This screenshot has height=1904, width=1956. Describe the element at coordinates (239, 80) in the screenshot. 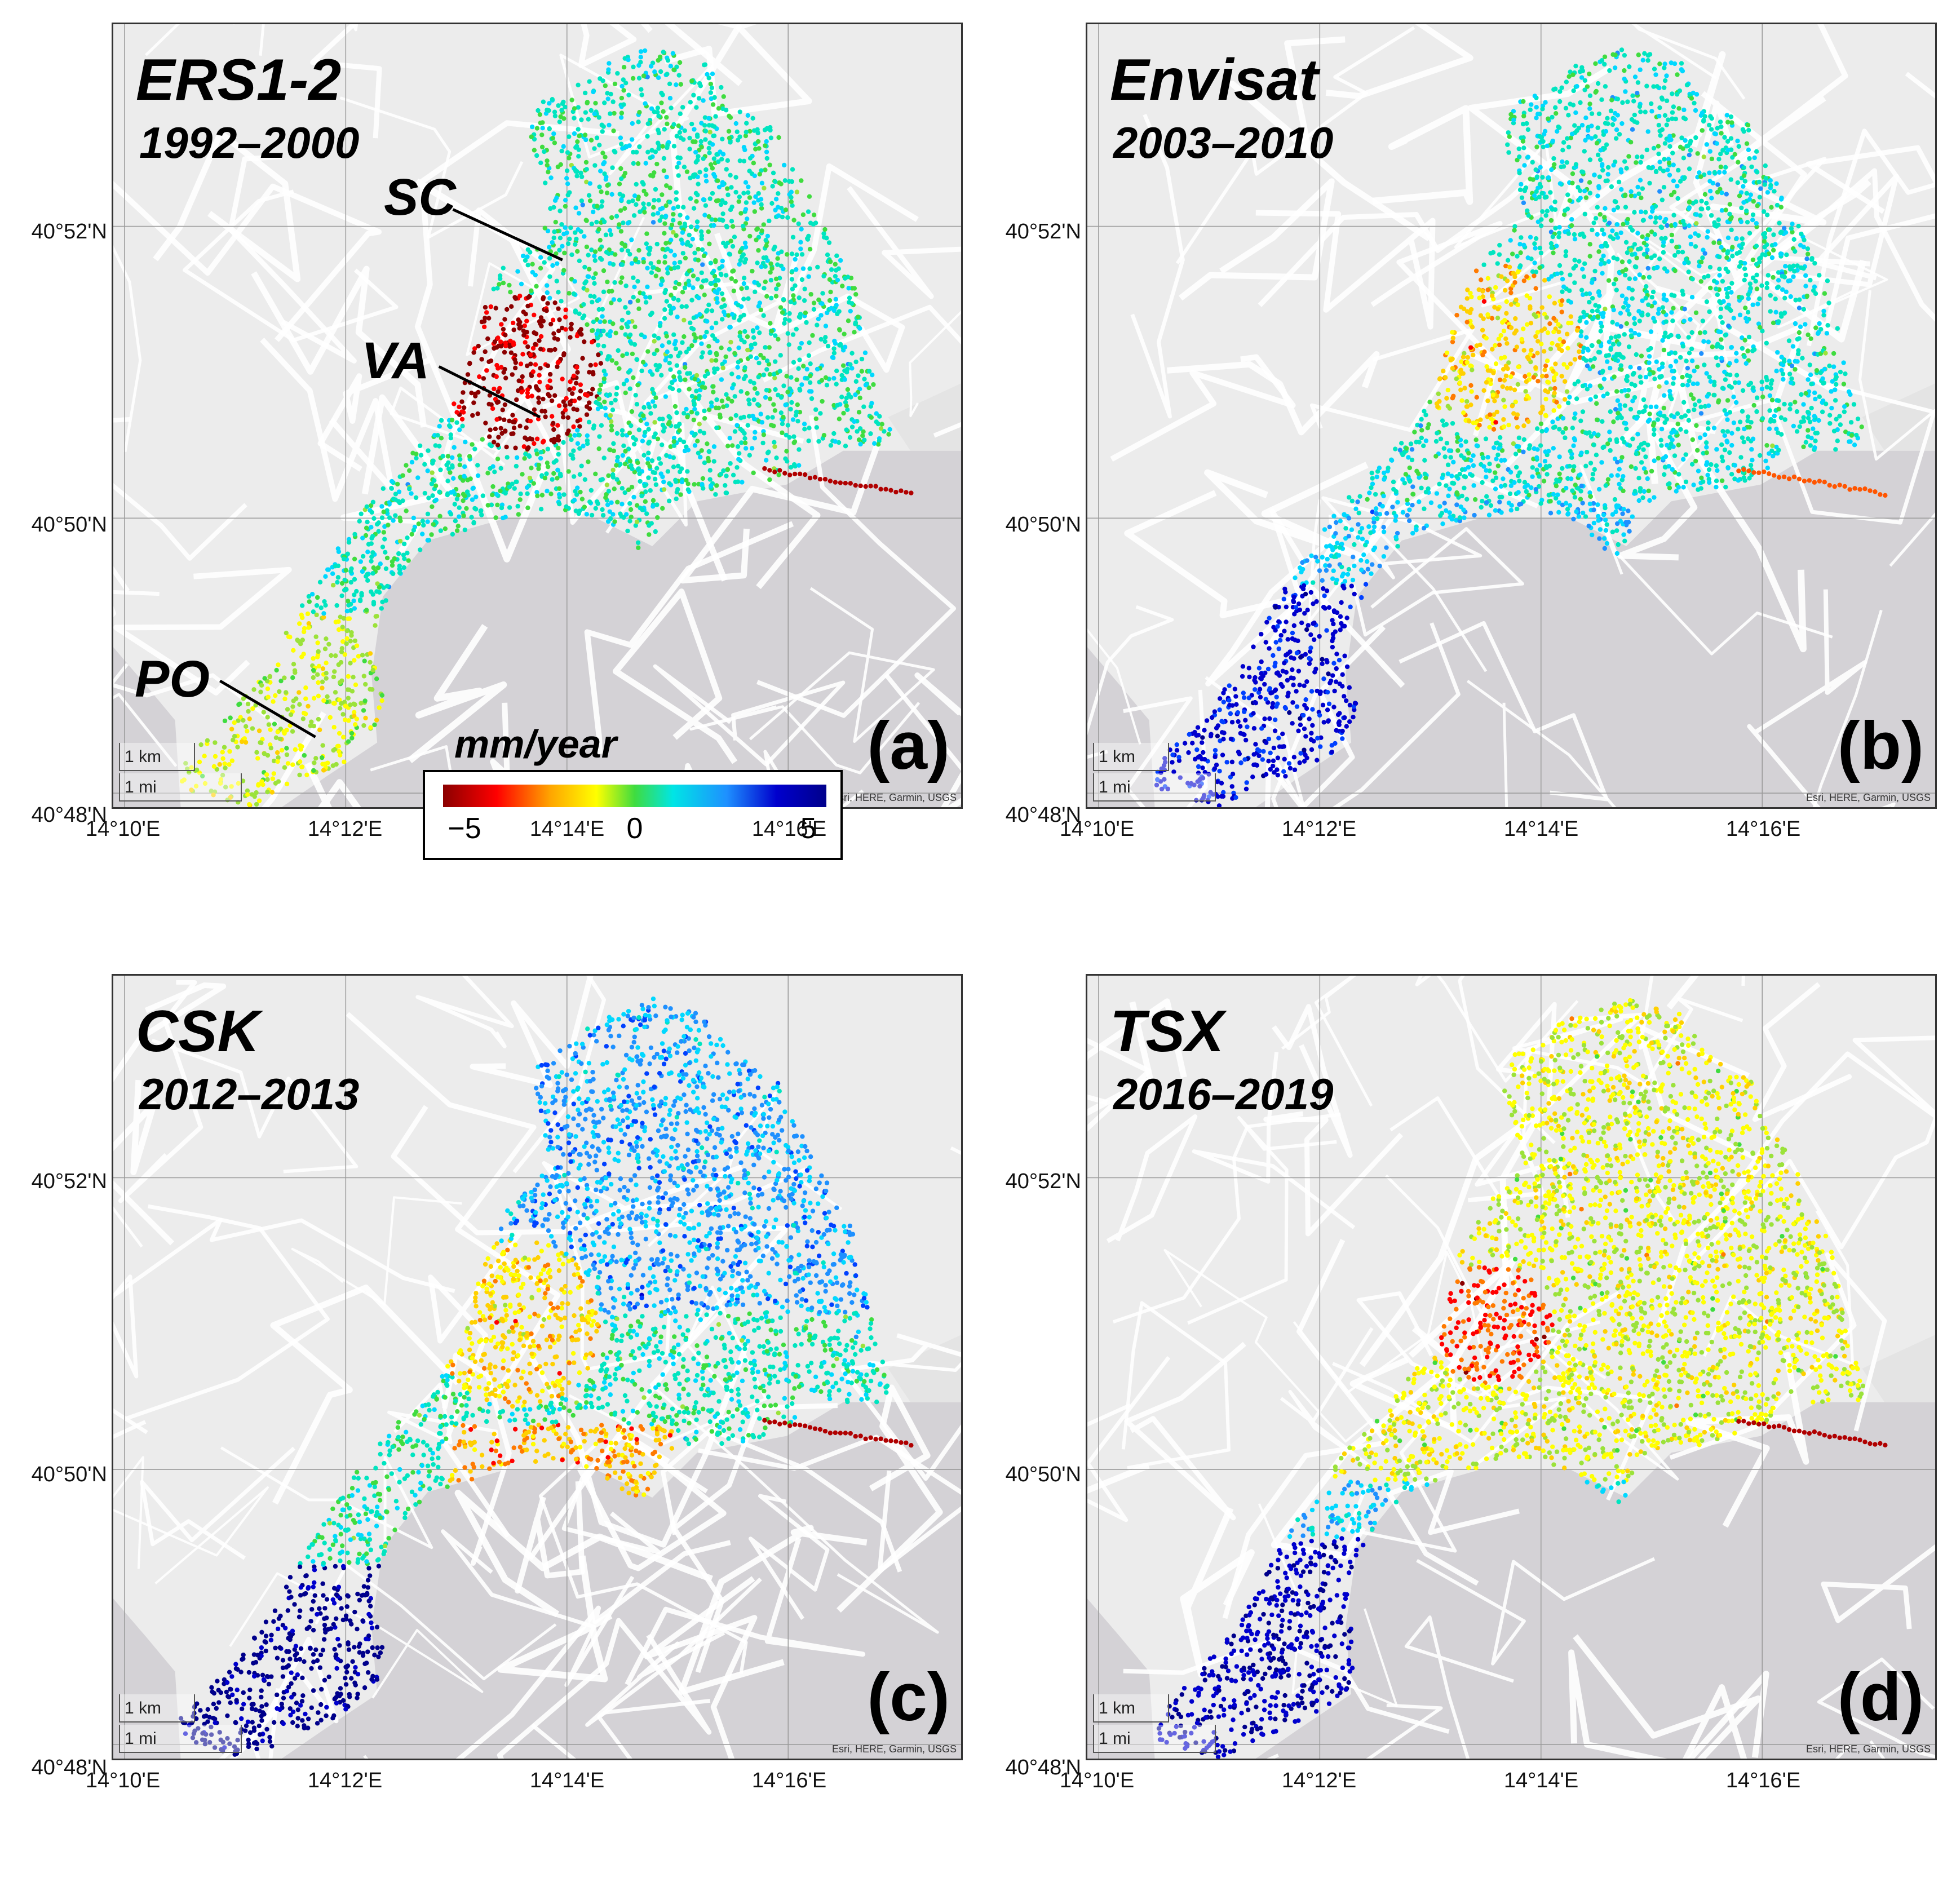

I see `satellite-title: ERS1-2` at that location.